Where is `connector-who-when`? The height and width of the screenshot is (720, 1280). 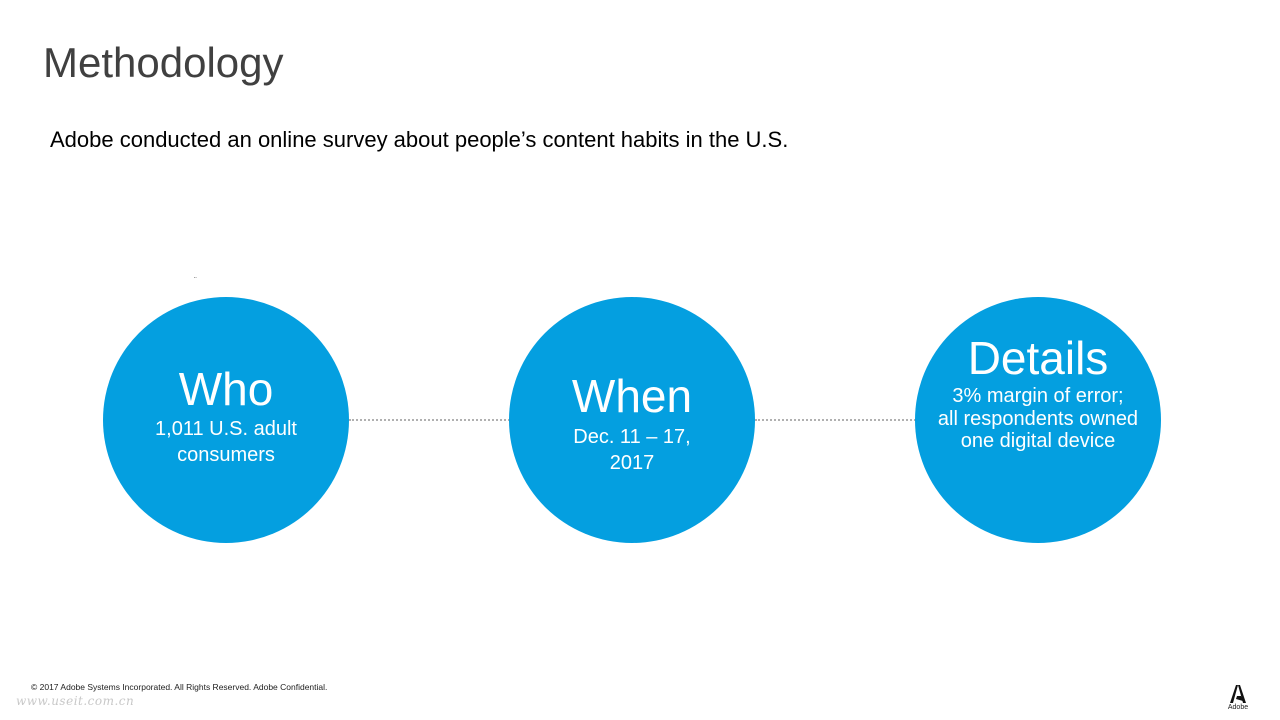
connector-who-when is located at coordinates (429, 420).